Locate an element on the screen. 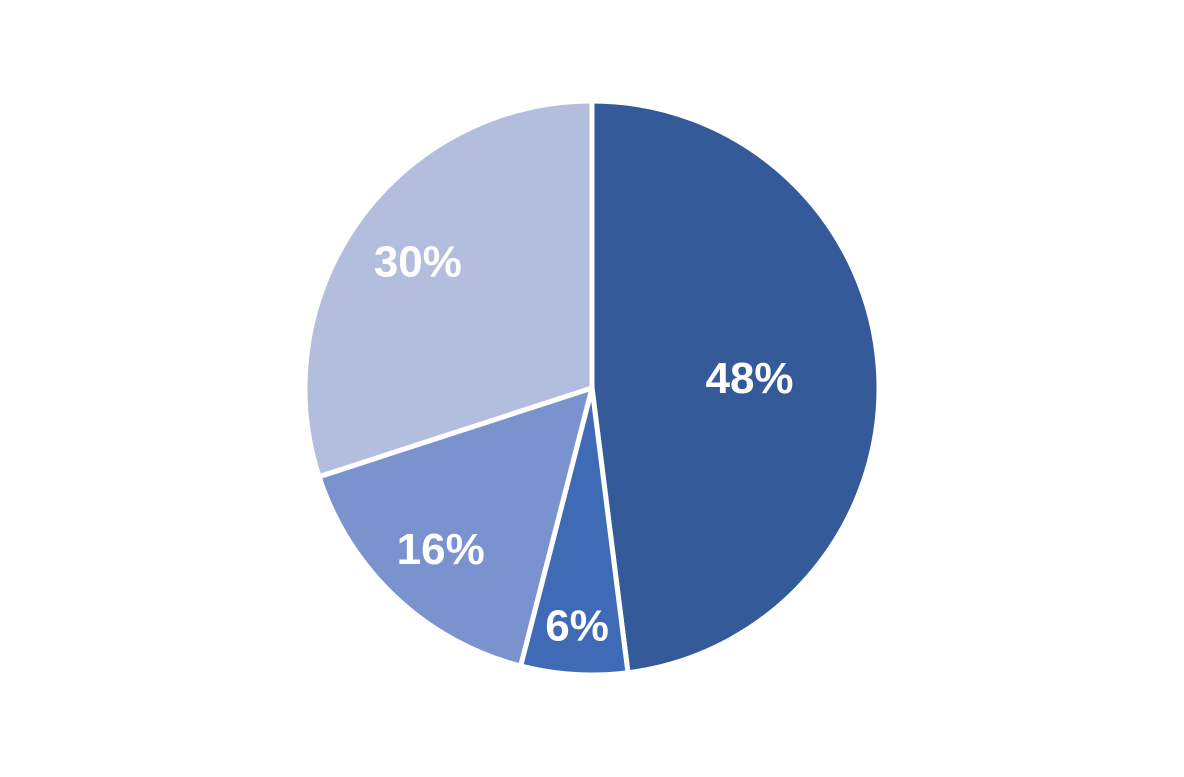 Image resolution: width=1184 pixels, height=777 pixels. data-label: 30% is located at coordinates (418, 261).